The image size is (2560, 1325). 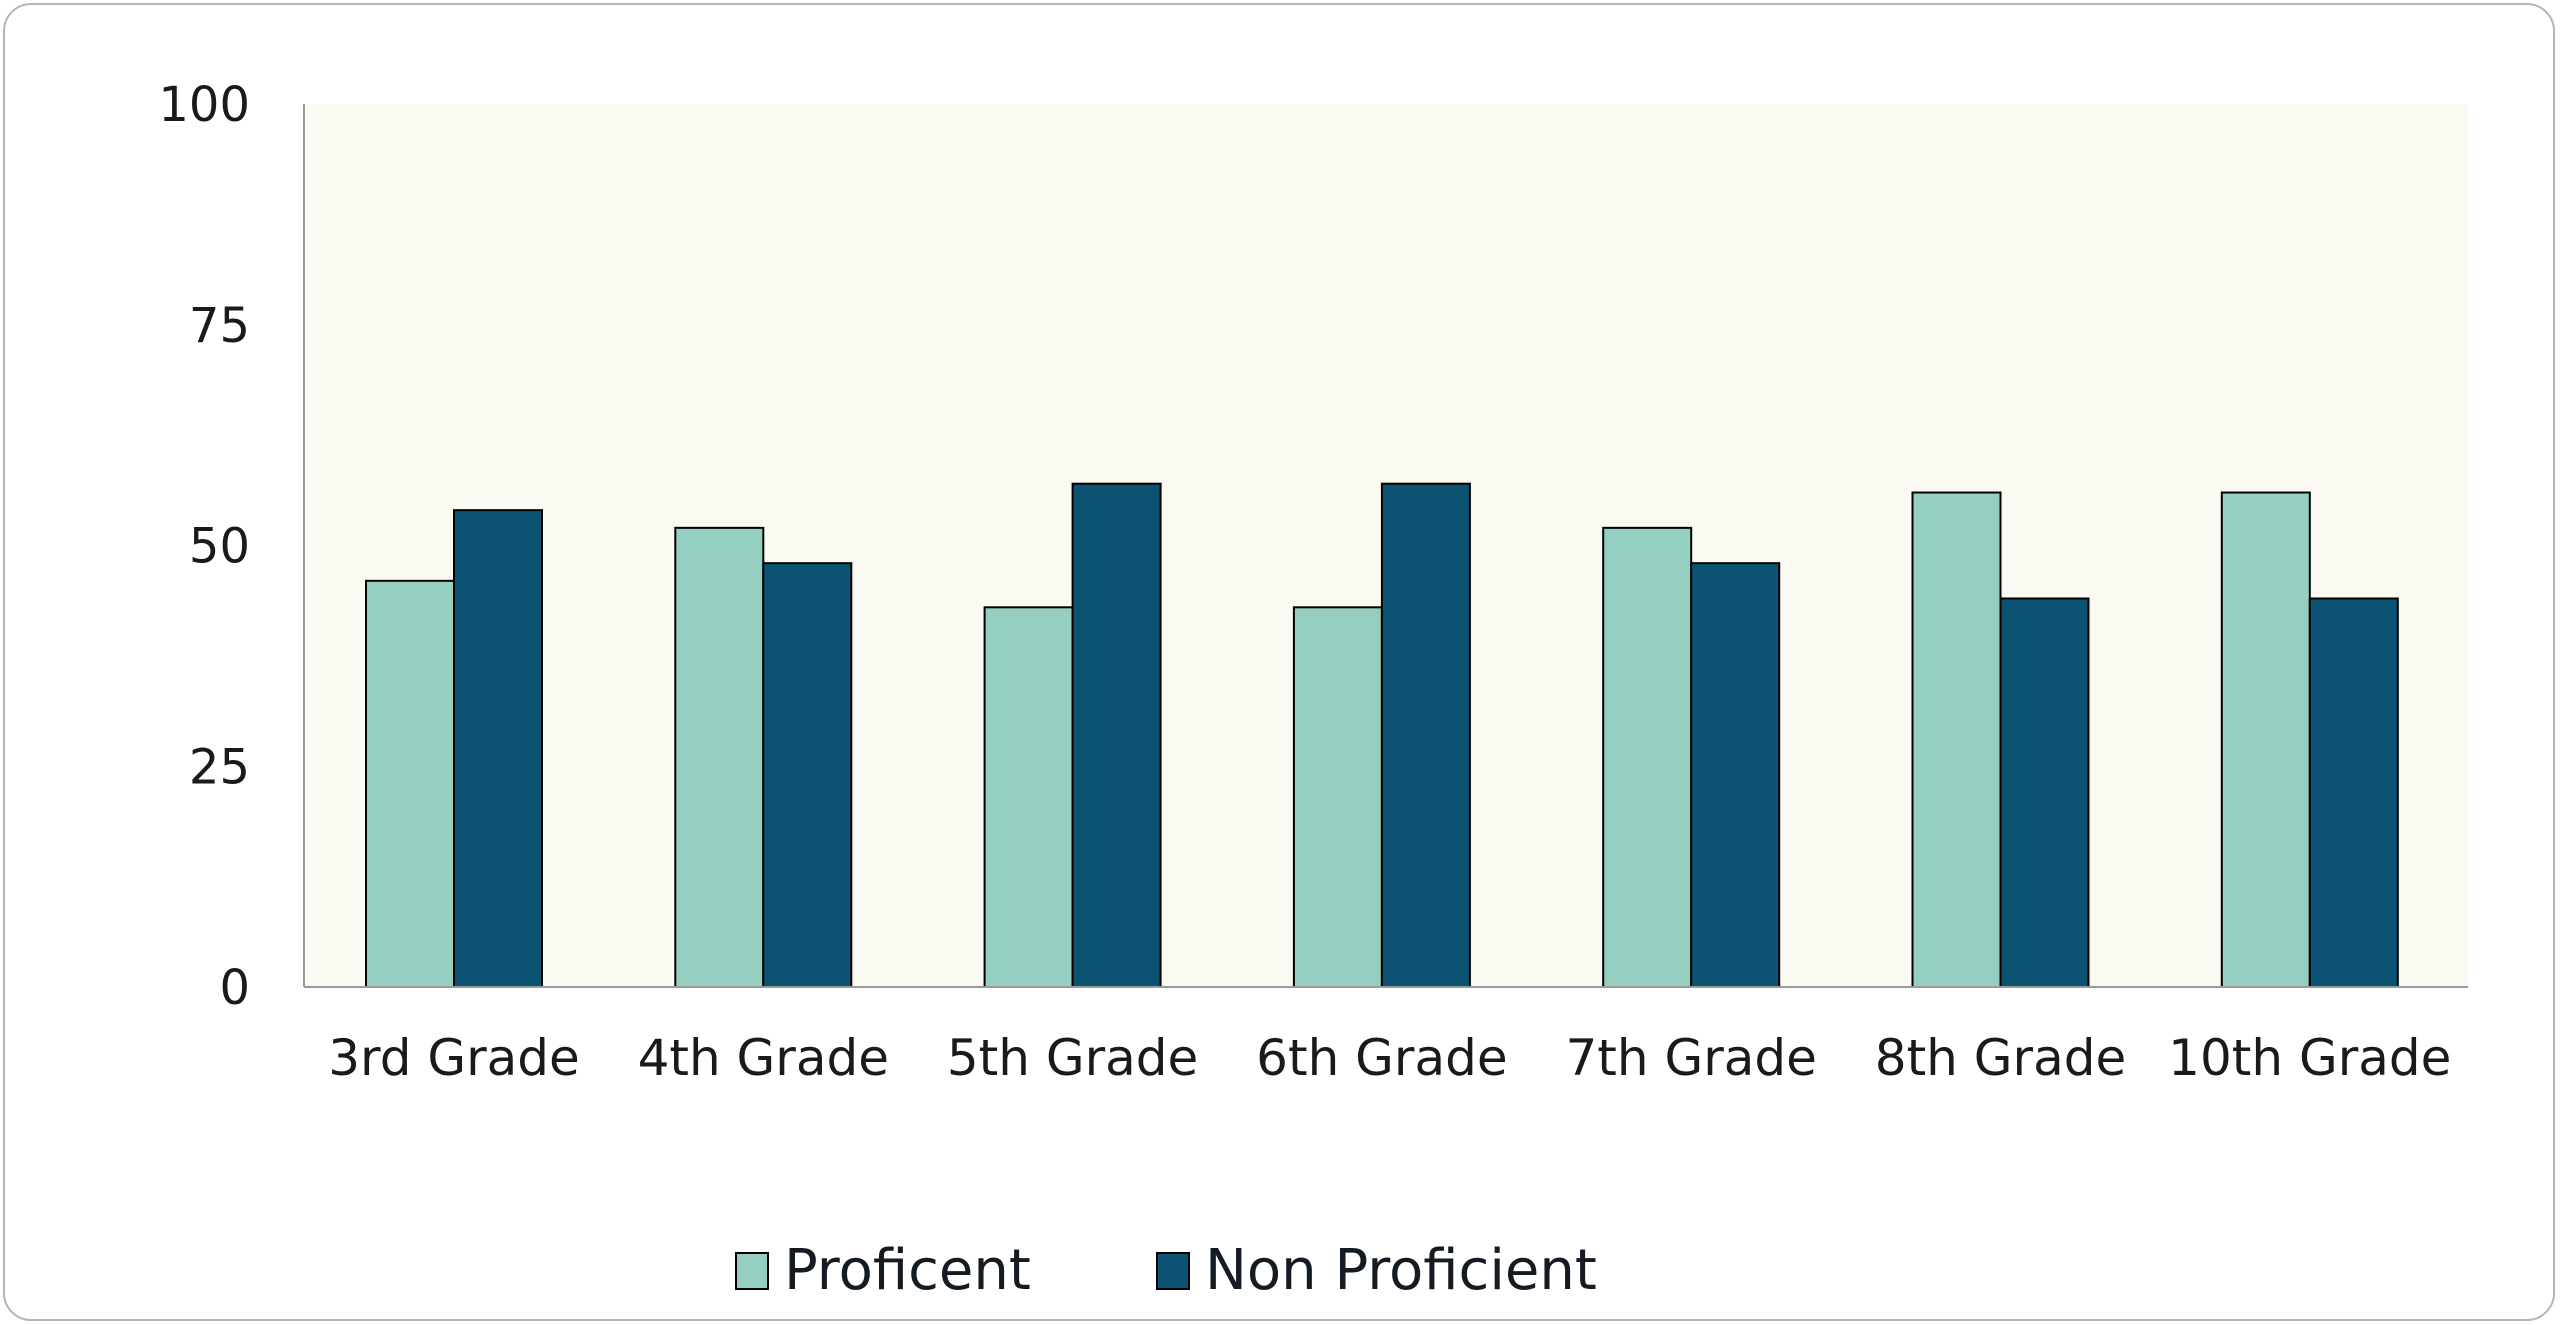 I want to click on y-tick-label: 75, so click(x=219, y=326).